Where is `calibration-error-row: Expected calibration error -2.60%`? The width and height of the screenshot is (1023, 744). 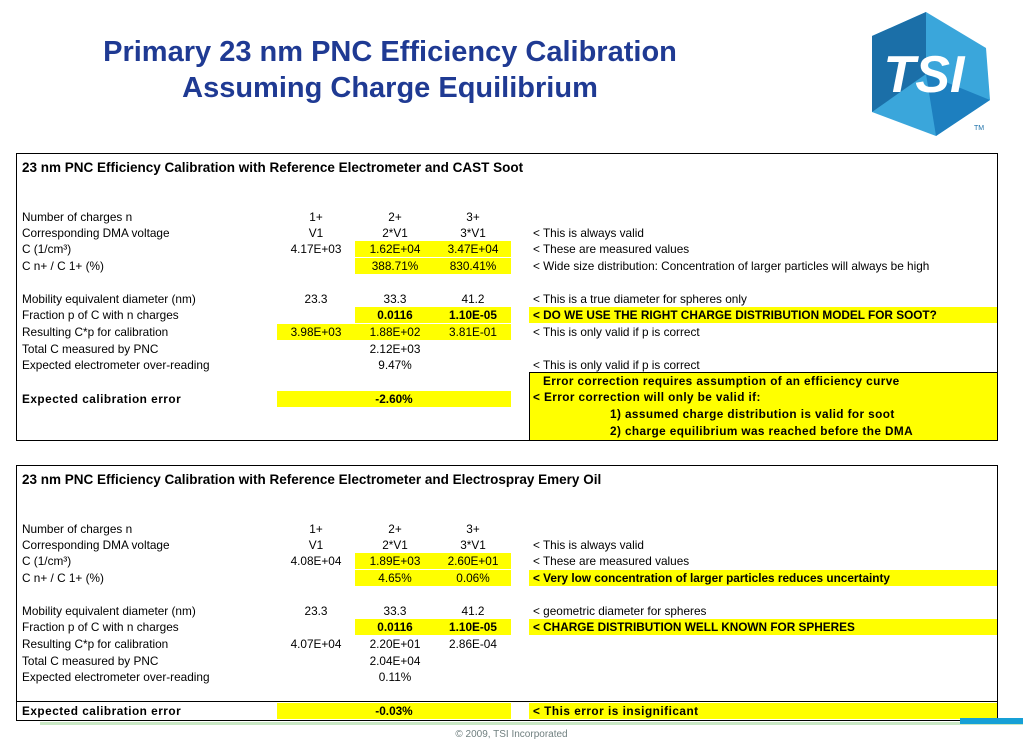
calibration-error-row: Expected calibration error -2.60% is located at coordinates (507, 399).